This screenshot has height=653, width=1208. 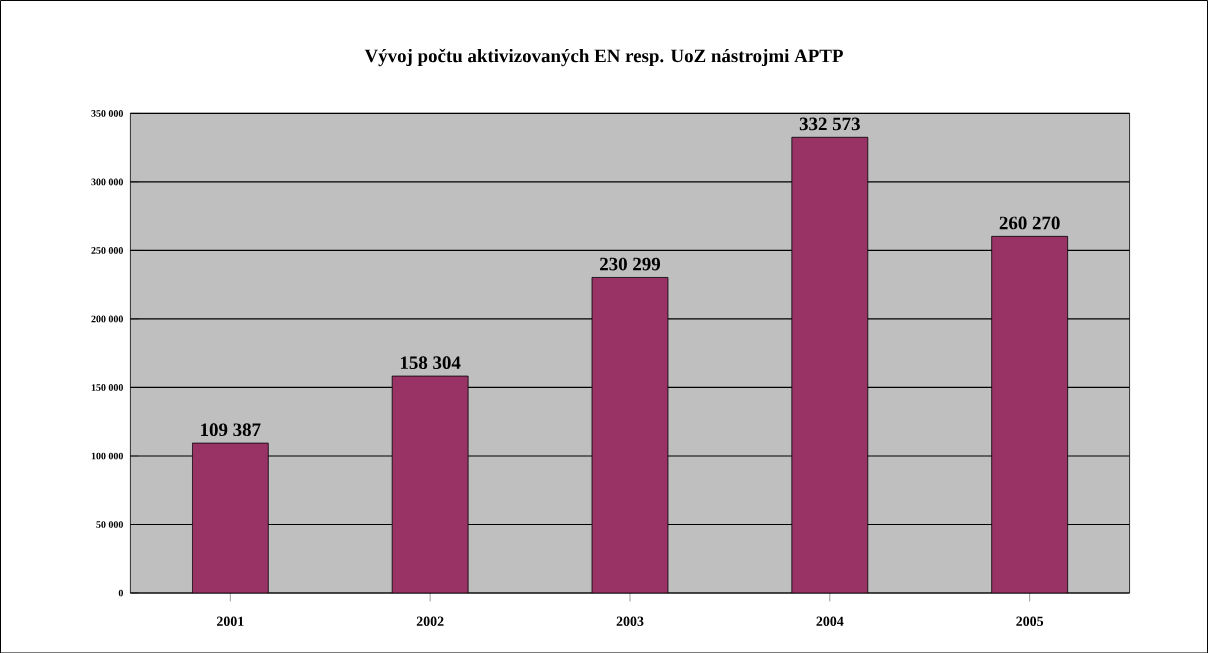 I want to click on y-tick-label: 50 000, so click(x=109, y=524).